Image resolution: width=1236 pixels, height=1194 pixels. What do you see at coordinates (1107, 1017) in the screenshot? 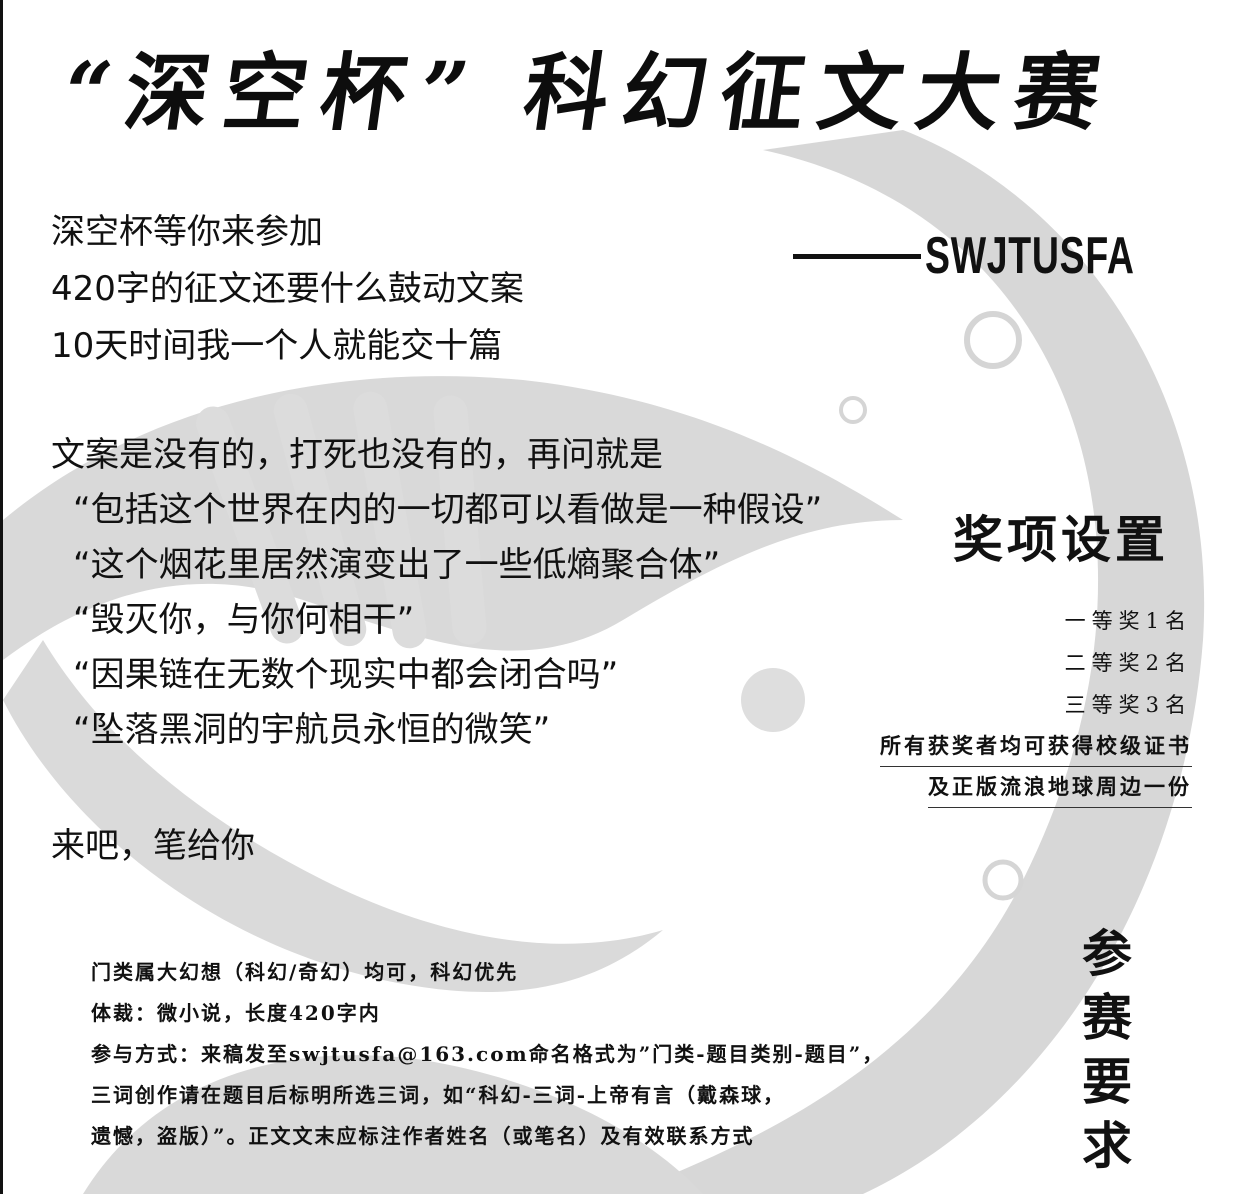
I see `requirements-title-char: 赛` at bounding box center [1107, 1017].